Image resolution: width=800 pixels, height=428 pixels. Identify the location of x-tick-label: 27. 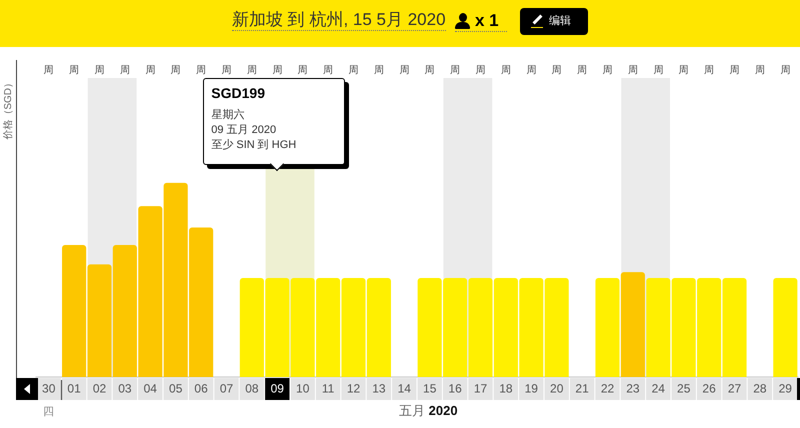
(735, 389).